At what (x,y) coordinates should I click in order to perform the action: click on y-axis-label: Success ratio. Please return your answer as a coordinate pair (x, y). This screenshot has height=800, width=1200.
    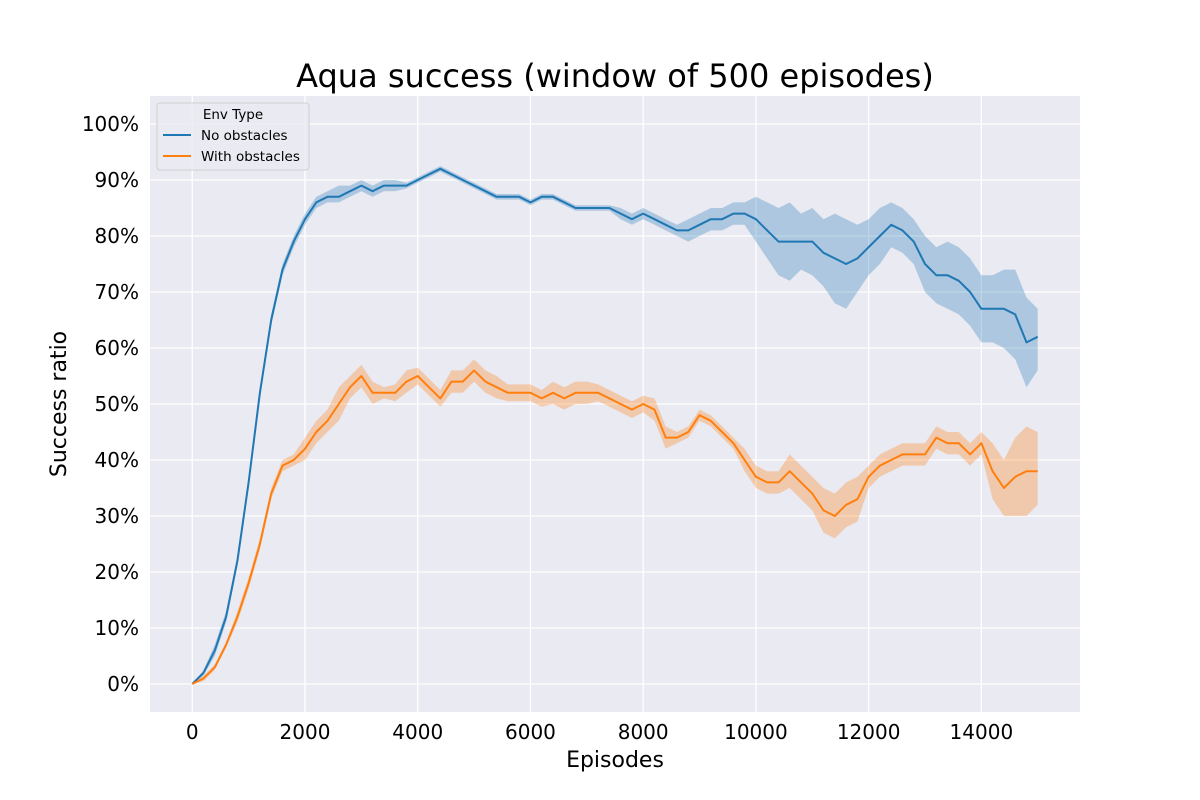
    Looking at the image, I should click on (59, 404).